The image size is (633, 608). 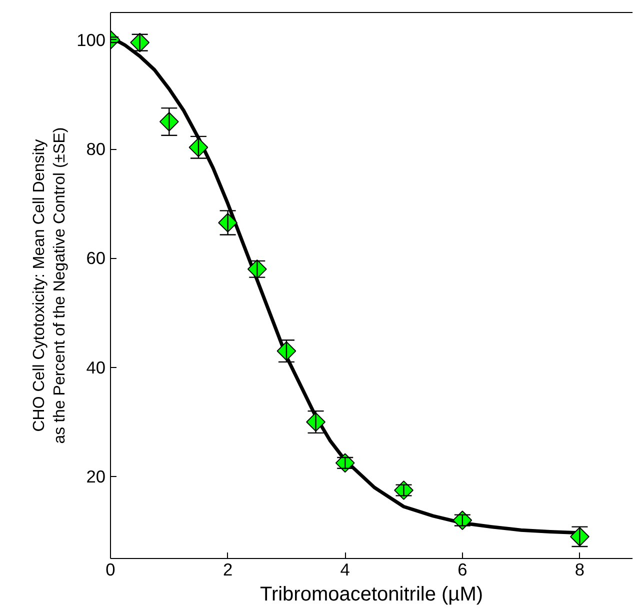 What do you see at coordinates (111, 570) in the screenshot?
I see `x-tick-label: 0` at bounding box center [111, 570].